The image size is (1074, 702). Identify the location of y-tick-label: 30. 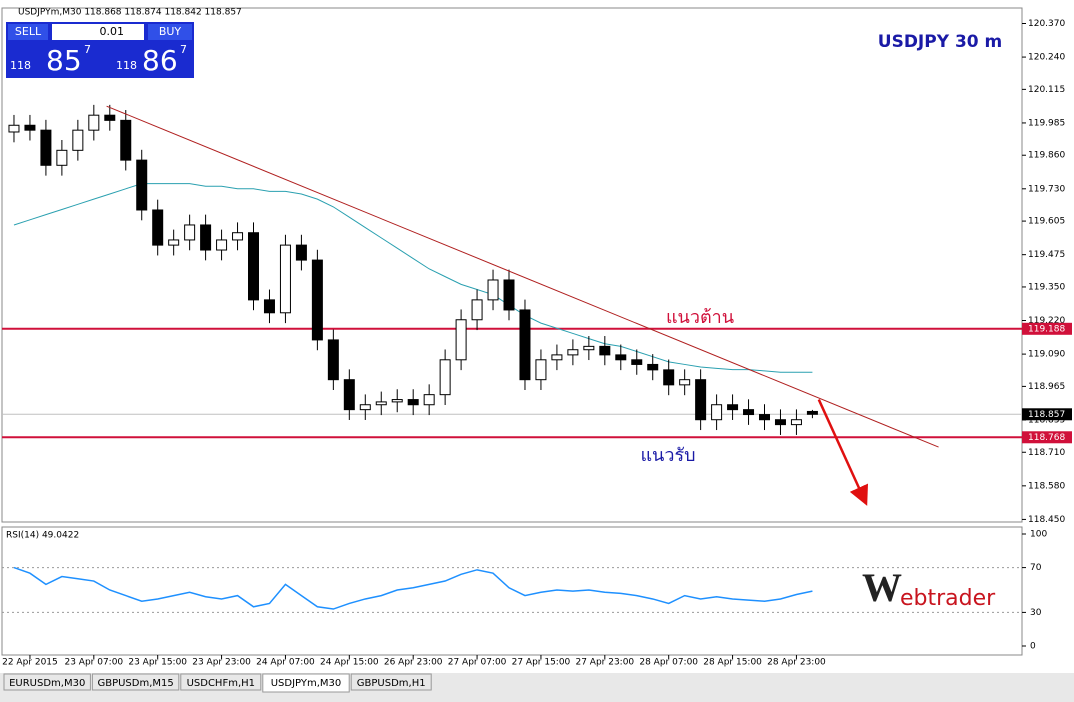
(1036, 613).